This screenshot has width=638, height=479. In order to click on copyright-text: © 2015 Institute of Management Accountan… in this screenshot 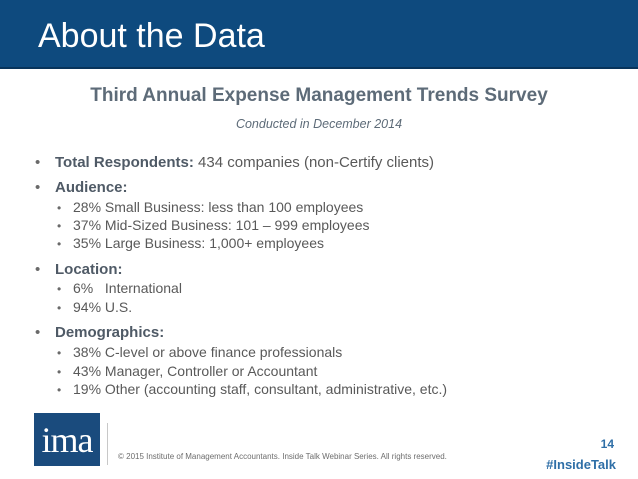, I will do `click(282, 456)`.